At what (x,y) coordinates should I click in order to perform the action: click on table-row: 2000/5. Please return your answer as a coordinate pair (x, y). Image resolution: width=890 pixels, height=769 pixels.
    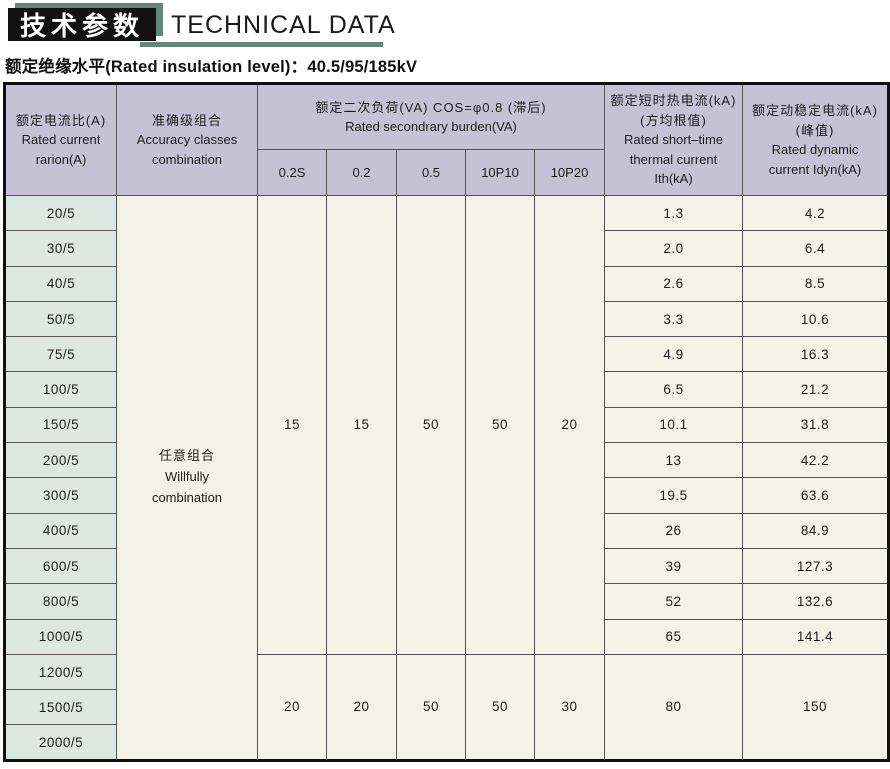
    Looking at the image, I should click on (446, 742).